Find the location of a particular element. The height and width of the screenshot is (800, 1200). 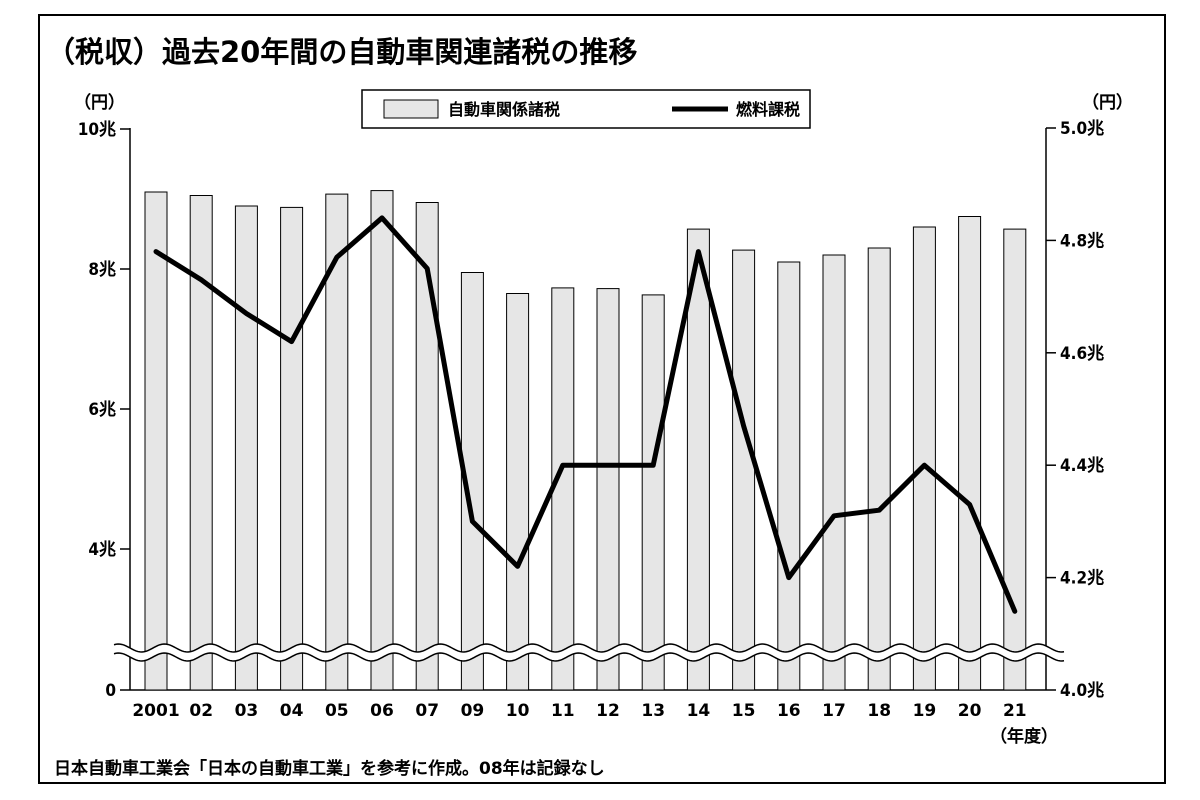

x-tick-label: 06 is located at coordinates (382, 711).